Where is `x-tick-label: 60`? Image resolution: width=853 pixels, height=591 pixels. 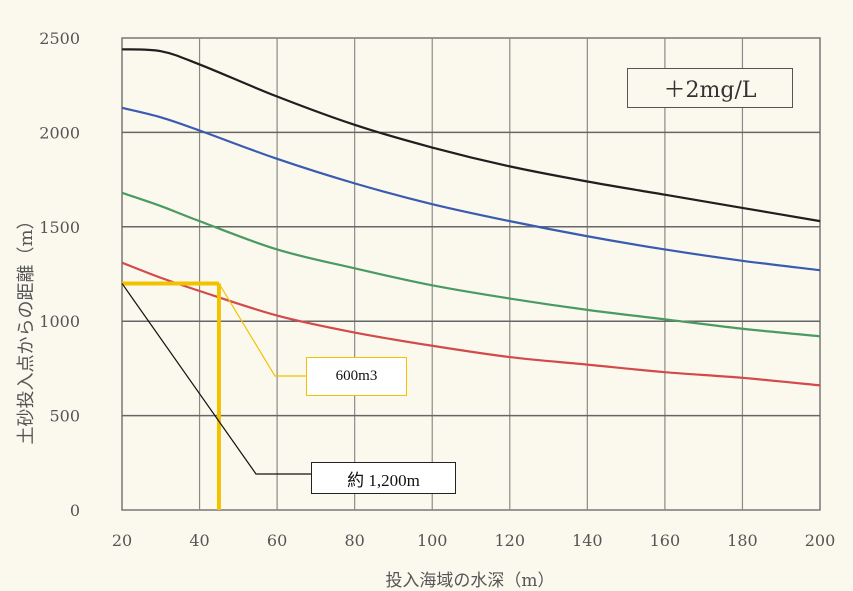
x-tick-label: 60 is located at coordinates (277, 540).